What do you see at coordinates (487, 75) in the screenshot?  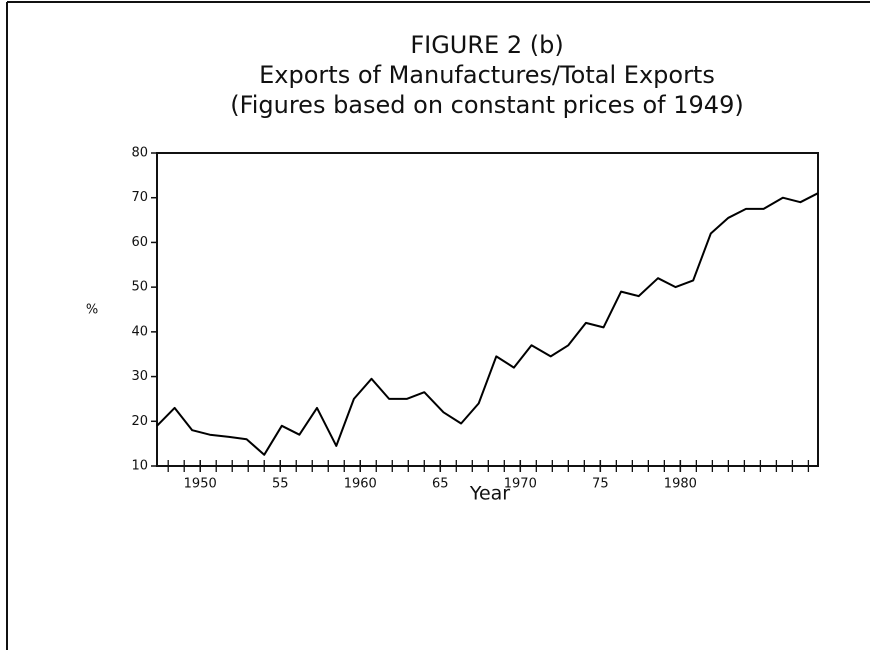 I see `chart-subtitle: Exports of Manufactures/Total Exports` at bounding box center [487, 75].